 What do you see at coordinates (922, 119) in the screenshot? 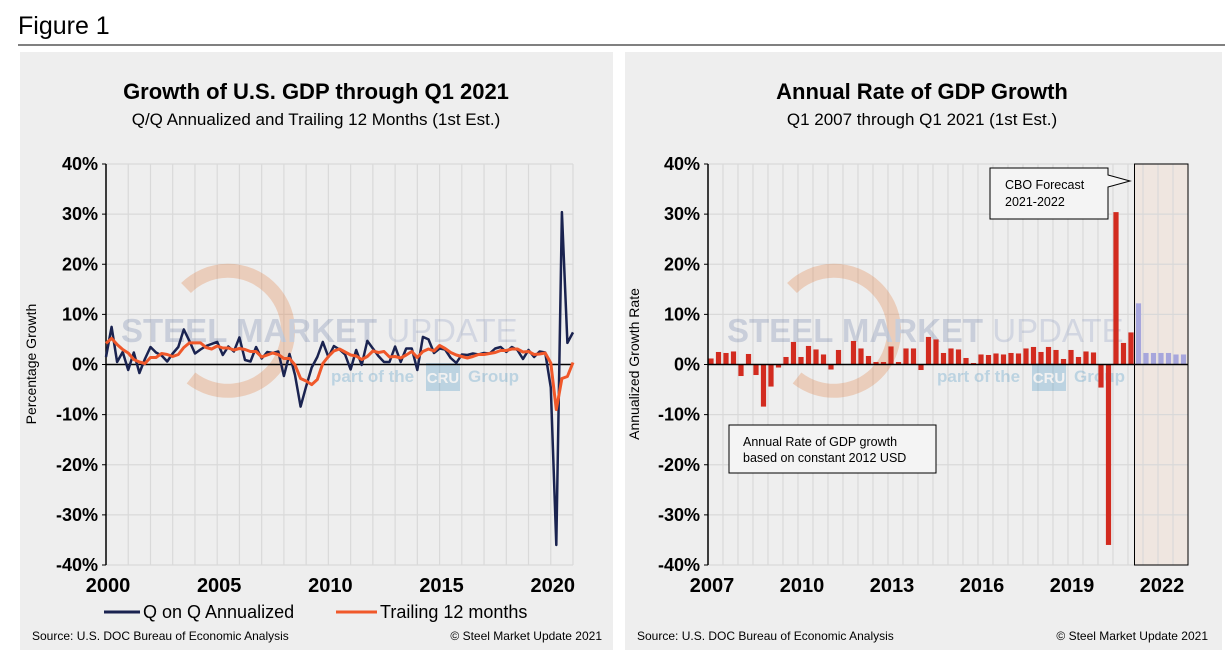
I see `chart-subtitle: Q1 2007 through Q1 2021 (1st Est.)` at bounding box center [922, 119].